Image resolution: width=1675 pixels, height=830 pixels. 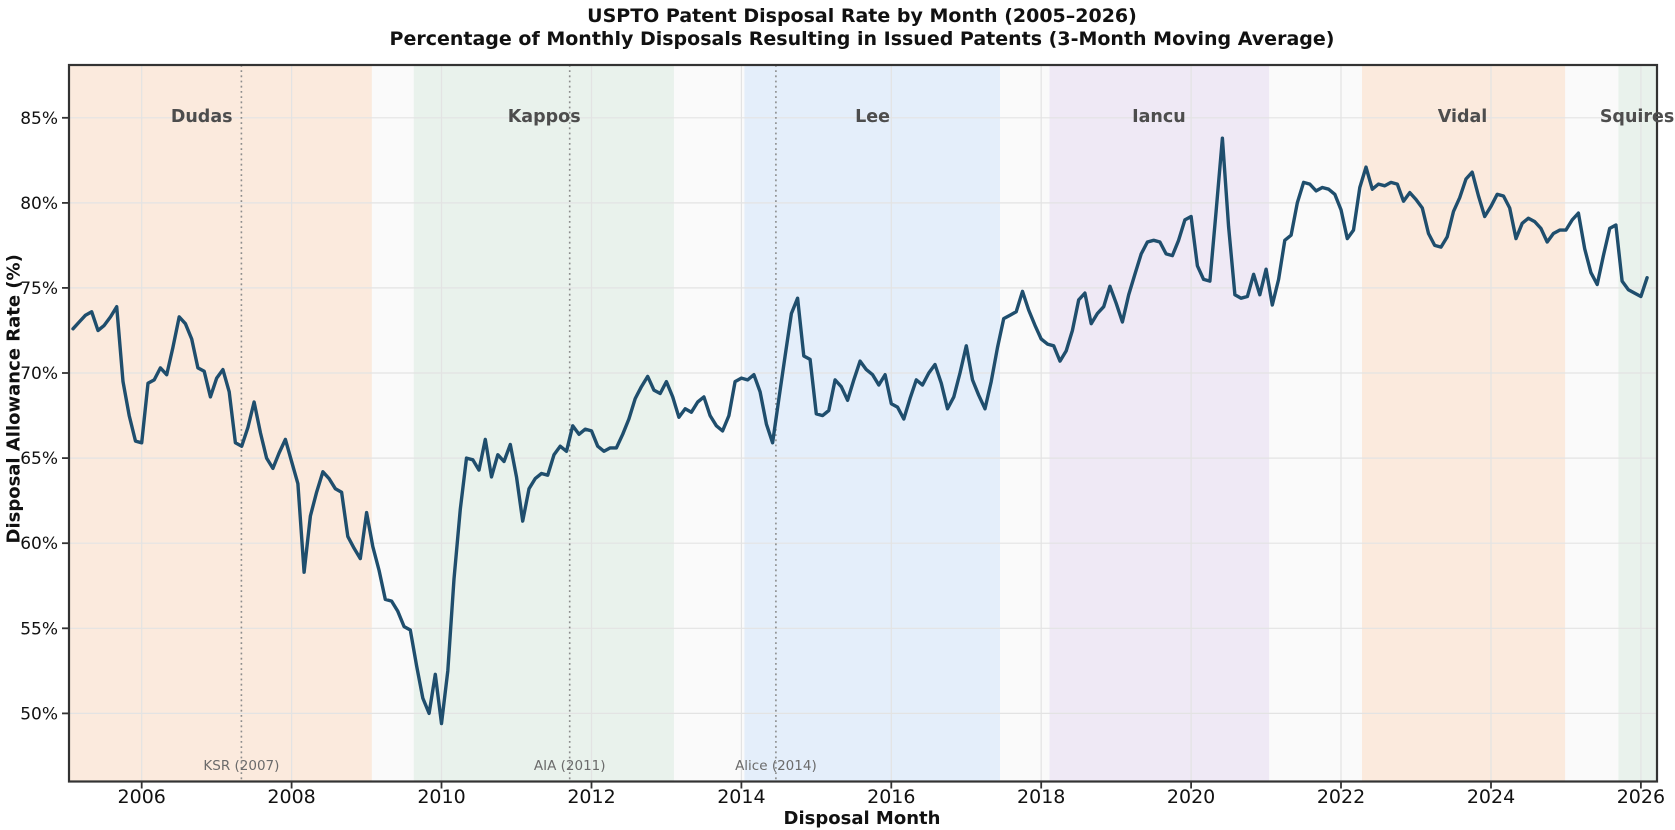 What do you see at coordinates (1191, 797) in the screenshot?
I see `x-tick-label: 2020` at bounding box center [1191, 797].